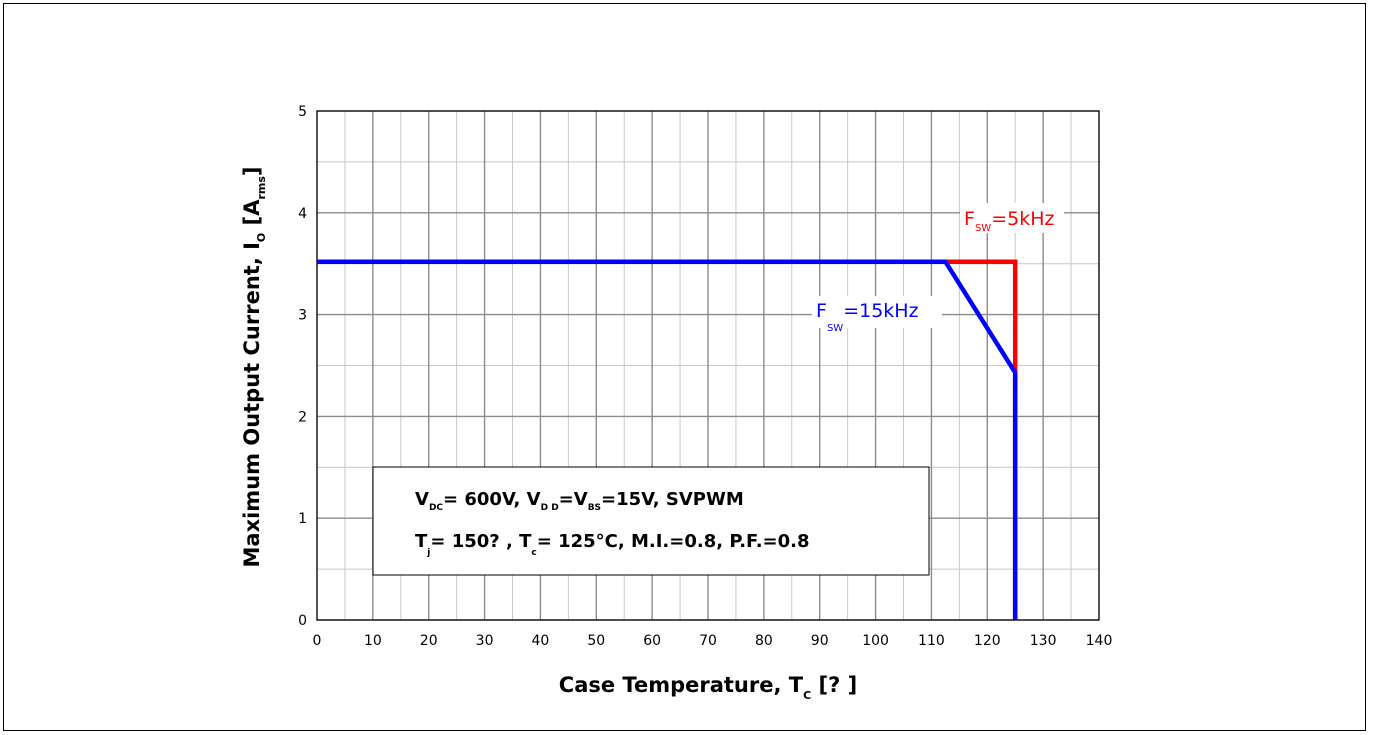 The image size is (1373, 735). I want to click on legend-15khz-bg, so click(877, 312).